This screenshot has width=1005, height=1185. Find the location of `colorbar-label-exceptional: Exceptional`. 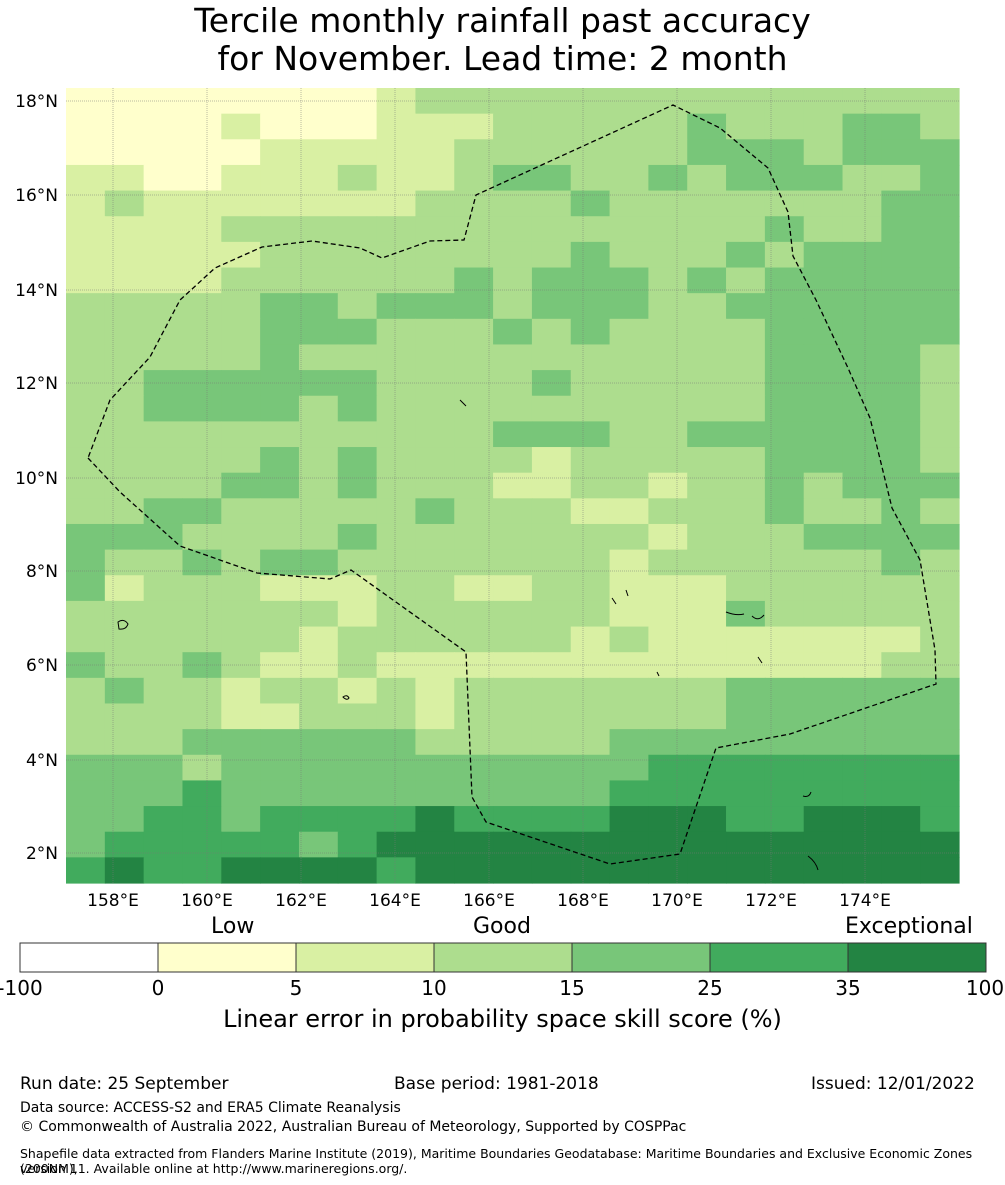

colorbar-label-exceptional: Exceptional is located at coordinates (909, 926).